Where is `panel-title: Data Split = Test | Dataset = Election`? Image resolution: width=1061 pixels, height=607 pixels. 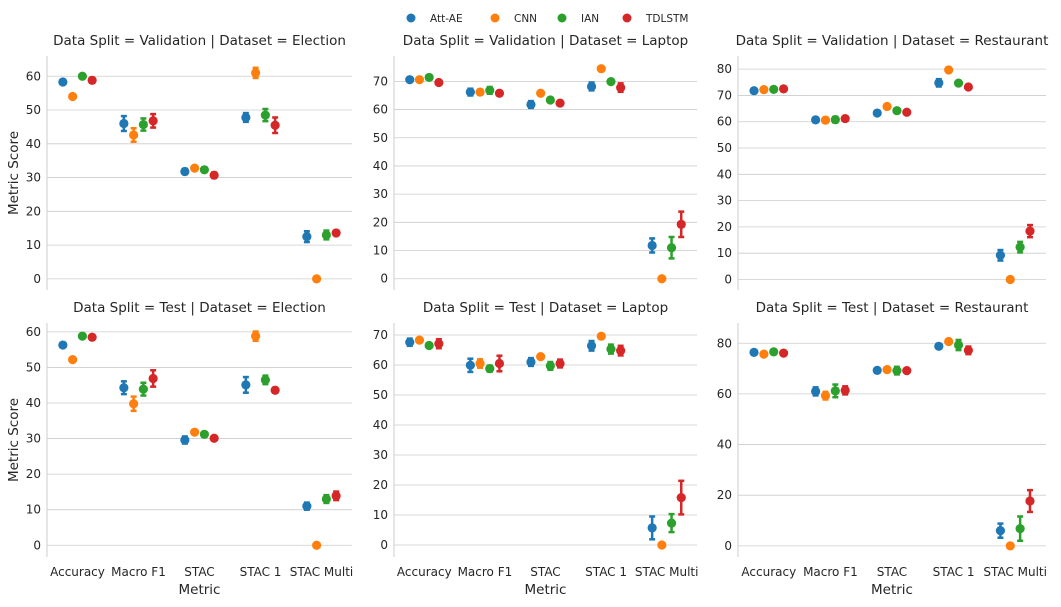
panel-title: Data Split = Test | Dataset = Election is located at coordinates (199, 308).